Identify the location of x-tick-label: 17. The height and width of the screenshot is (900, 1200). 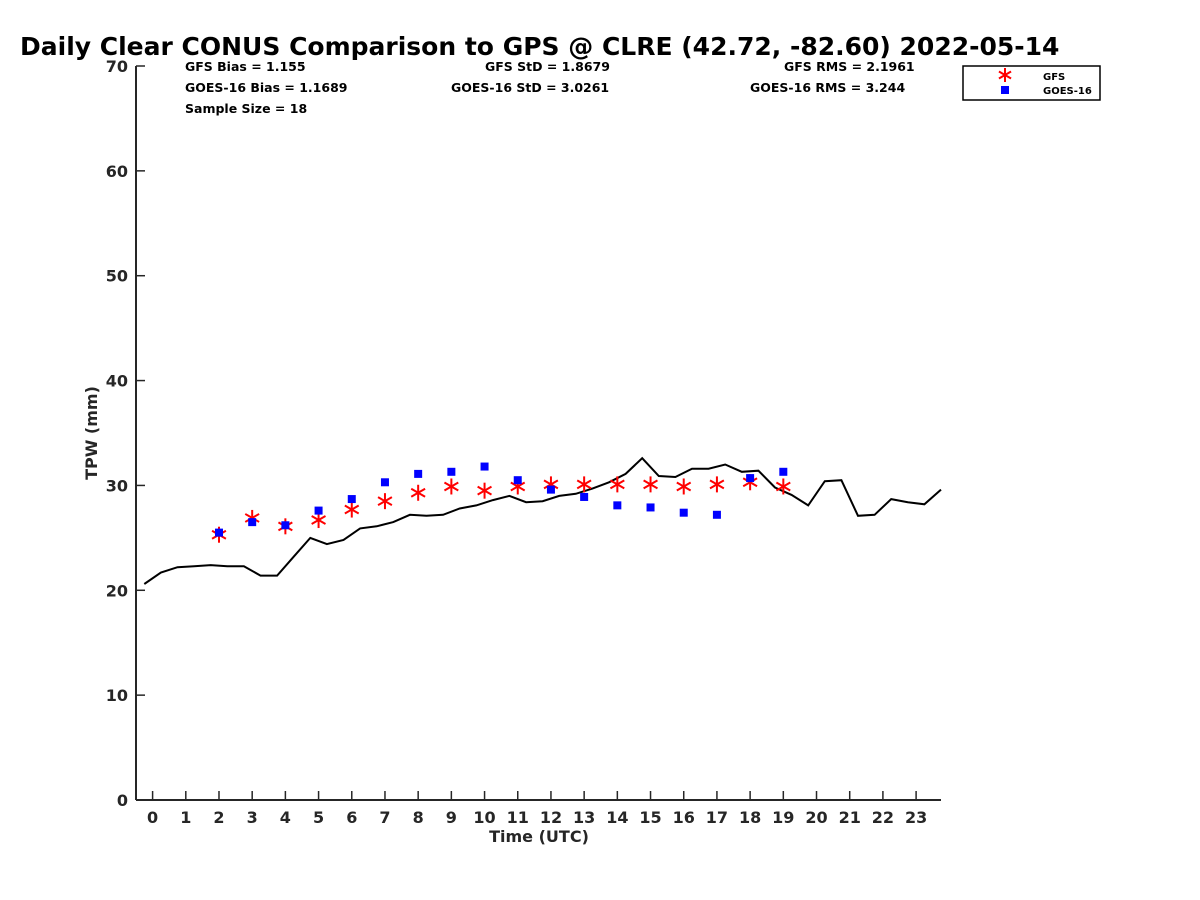
(717, 817).